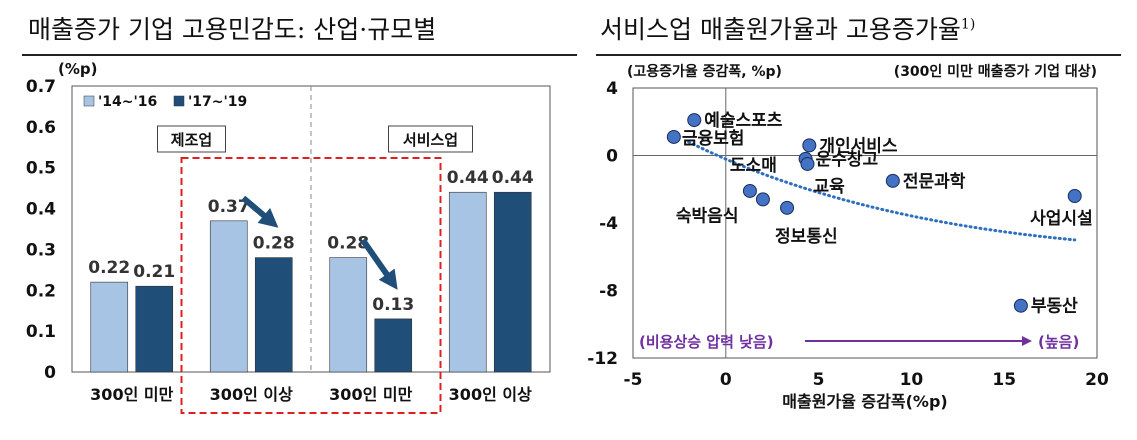 Image resolution: width=1137 pixels, height=440 pixels. Describe the element at coordinates (706, 342) in the screenshot. I see `annotation-low: (비용상승 압력 낮음)` at that location.